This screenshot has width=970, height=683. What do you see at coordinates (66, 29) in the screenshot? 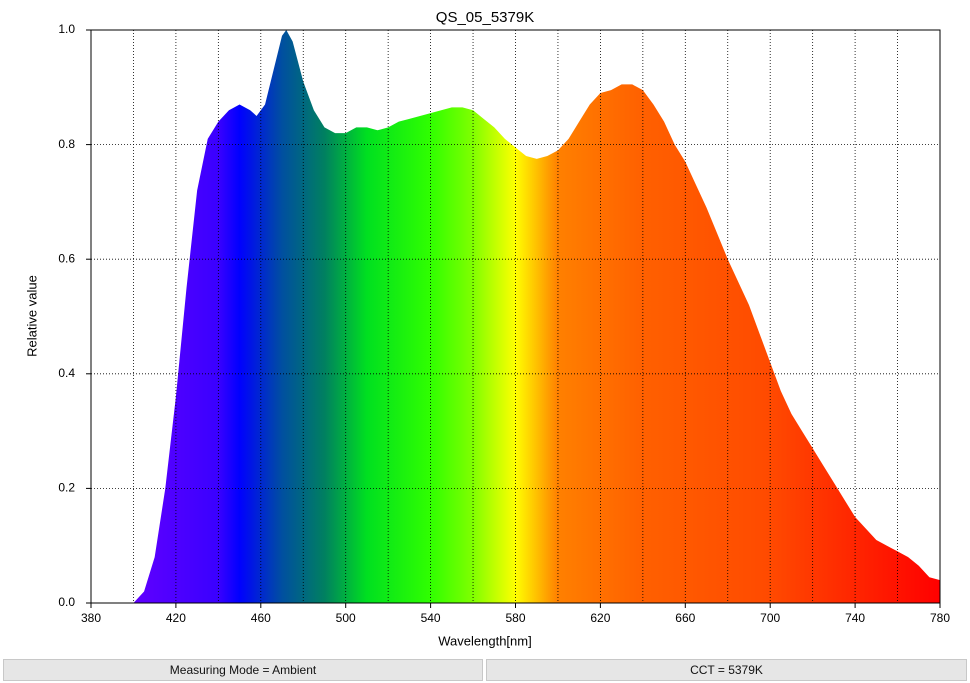
I see `y-tick-label: 1.0` at bounding box center [66, 29].